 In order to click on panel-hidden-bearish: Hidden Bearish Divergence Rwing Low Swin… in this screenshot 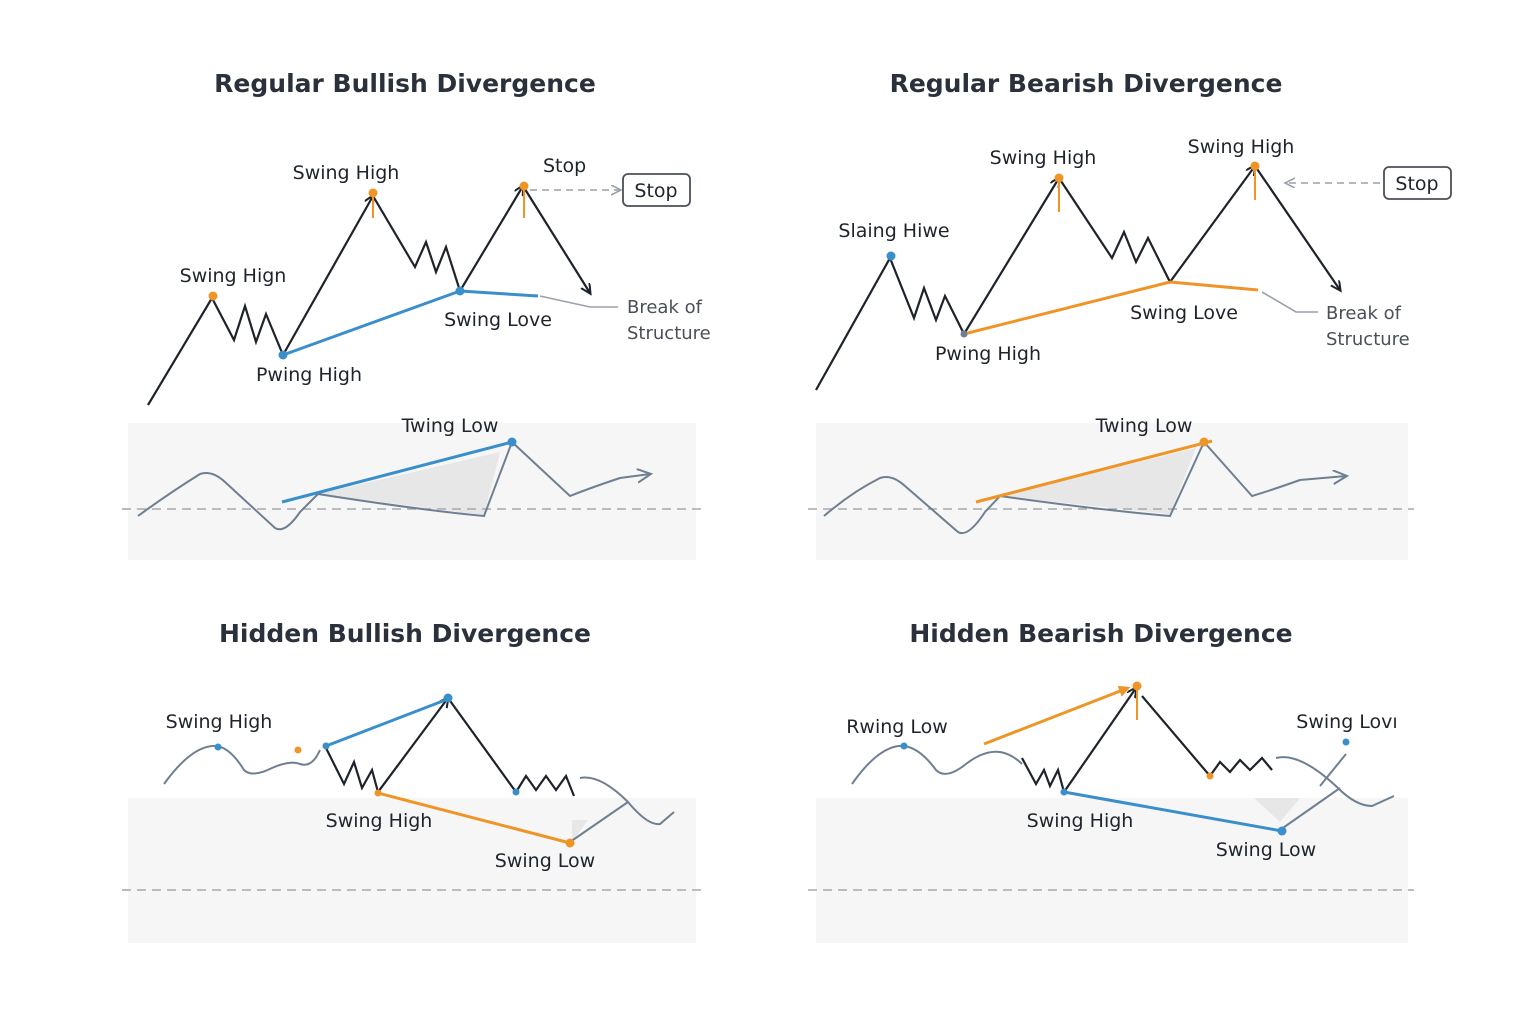, I will do `click(1111, 781)`.